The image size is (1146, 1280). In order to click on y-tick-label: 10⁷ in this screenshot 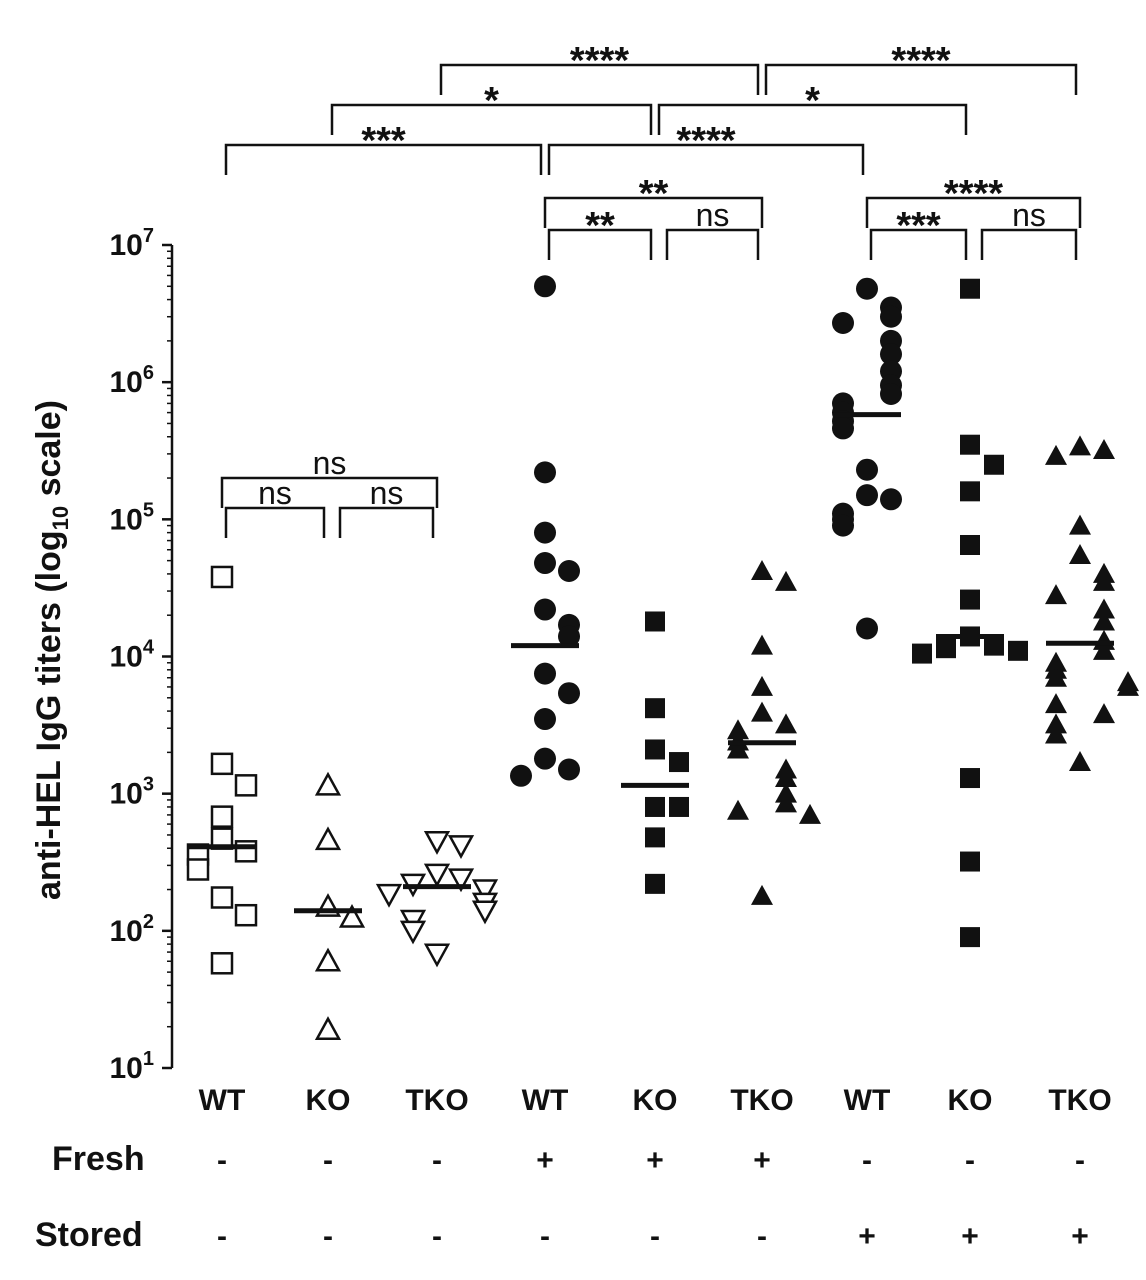, I will do `click(132, 243)`.